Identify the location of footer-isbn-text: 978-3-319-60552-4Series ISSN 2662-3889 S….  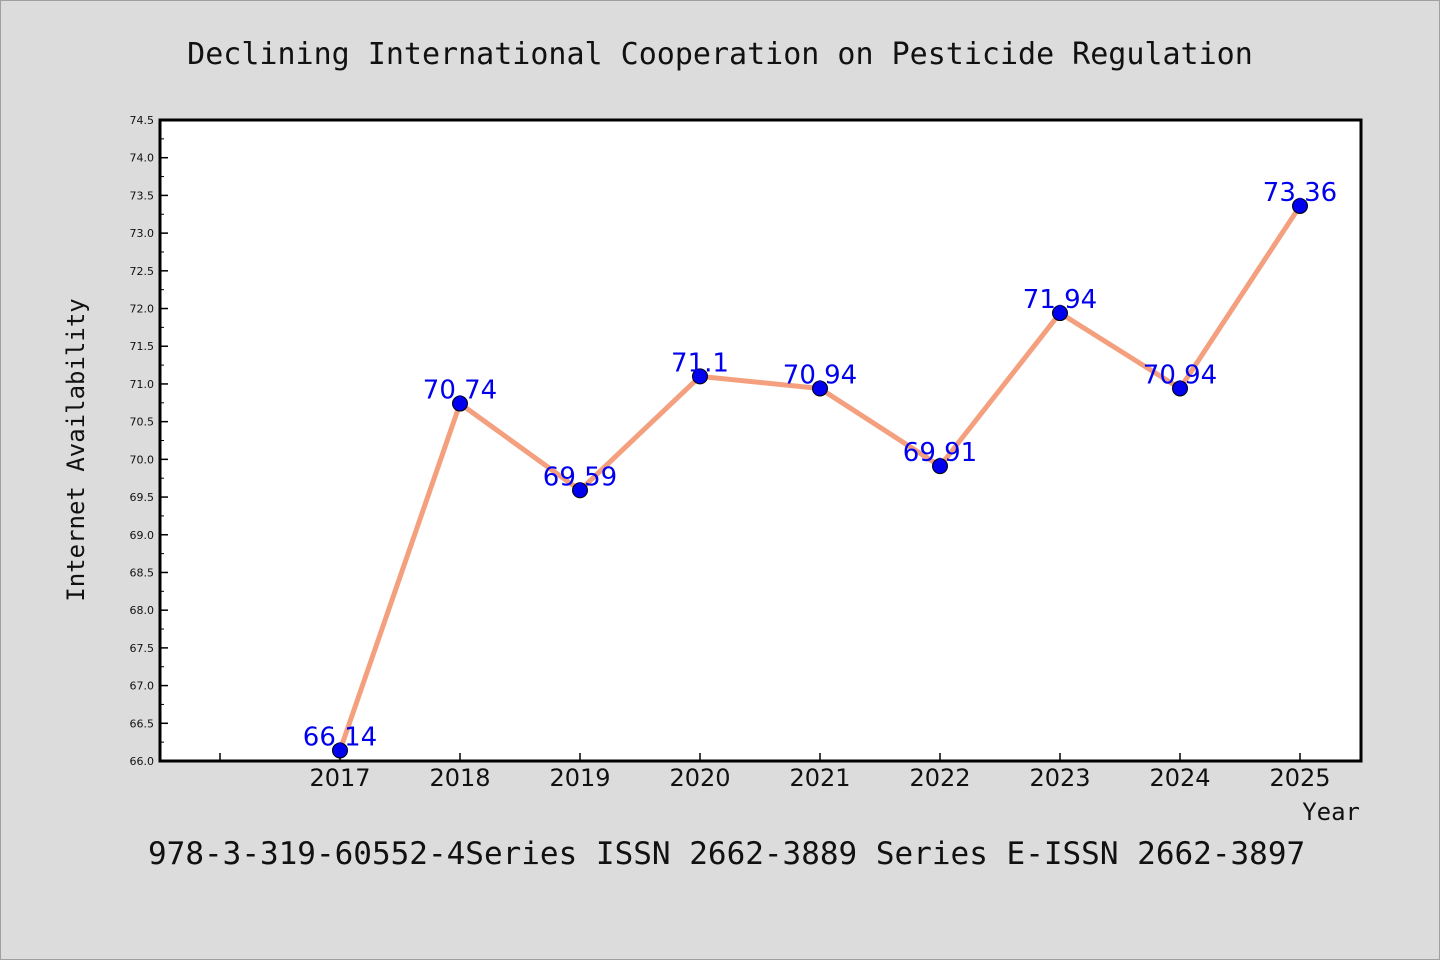
(726, 854).